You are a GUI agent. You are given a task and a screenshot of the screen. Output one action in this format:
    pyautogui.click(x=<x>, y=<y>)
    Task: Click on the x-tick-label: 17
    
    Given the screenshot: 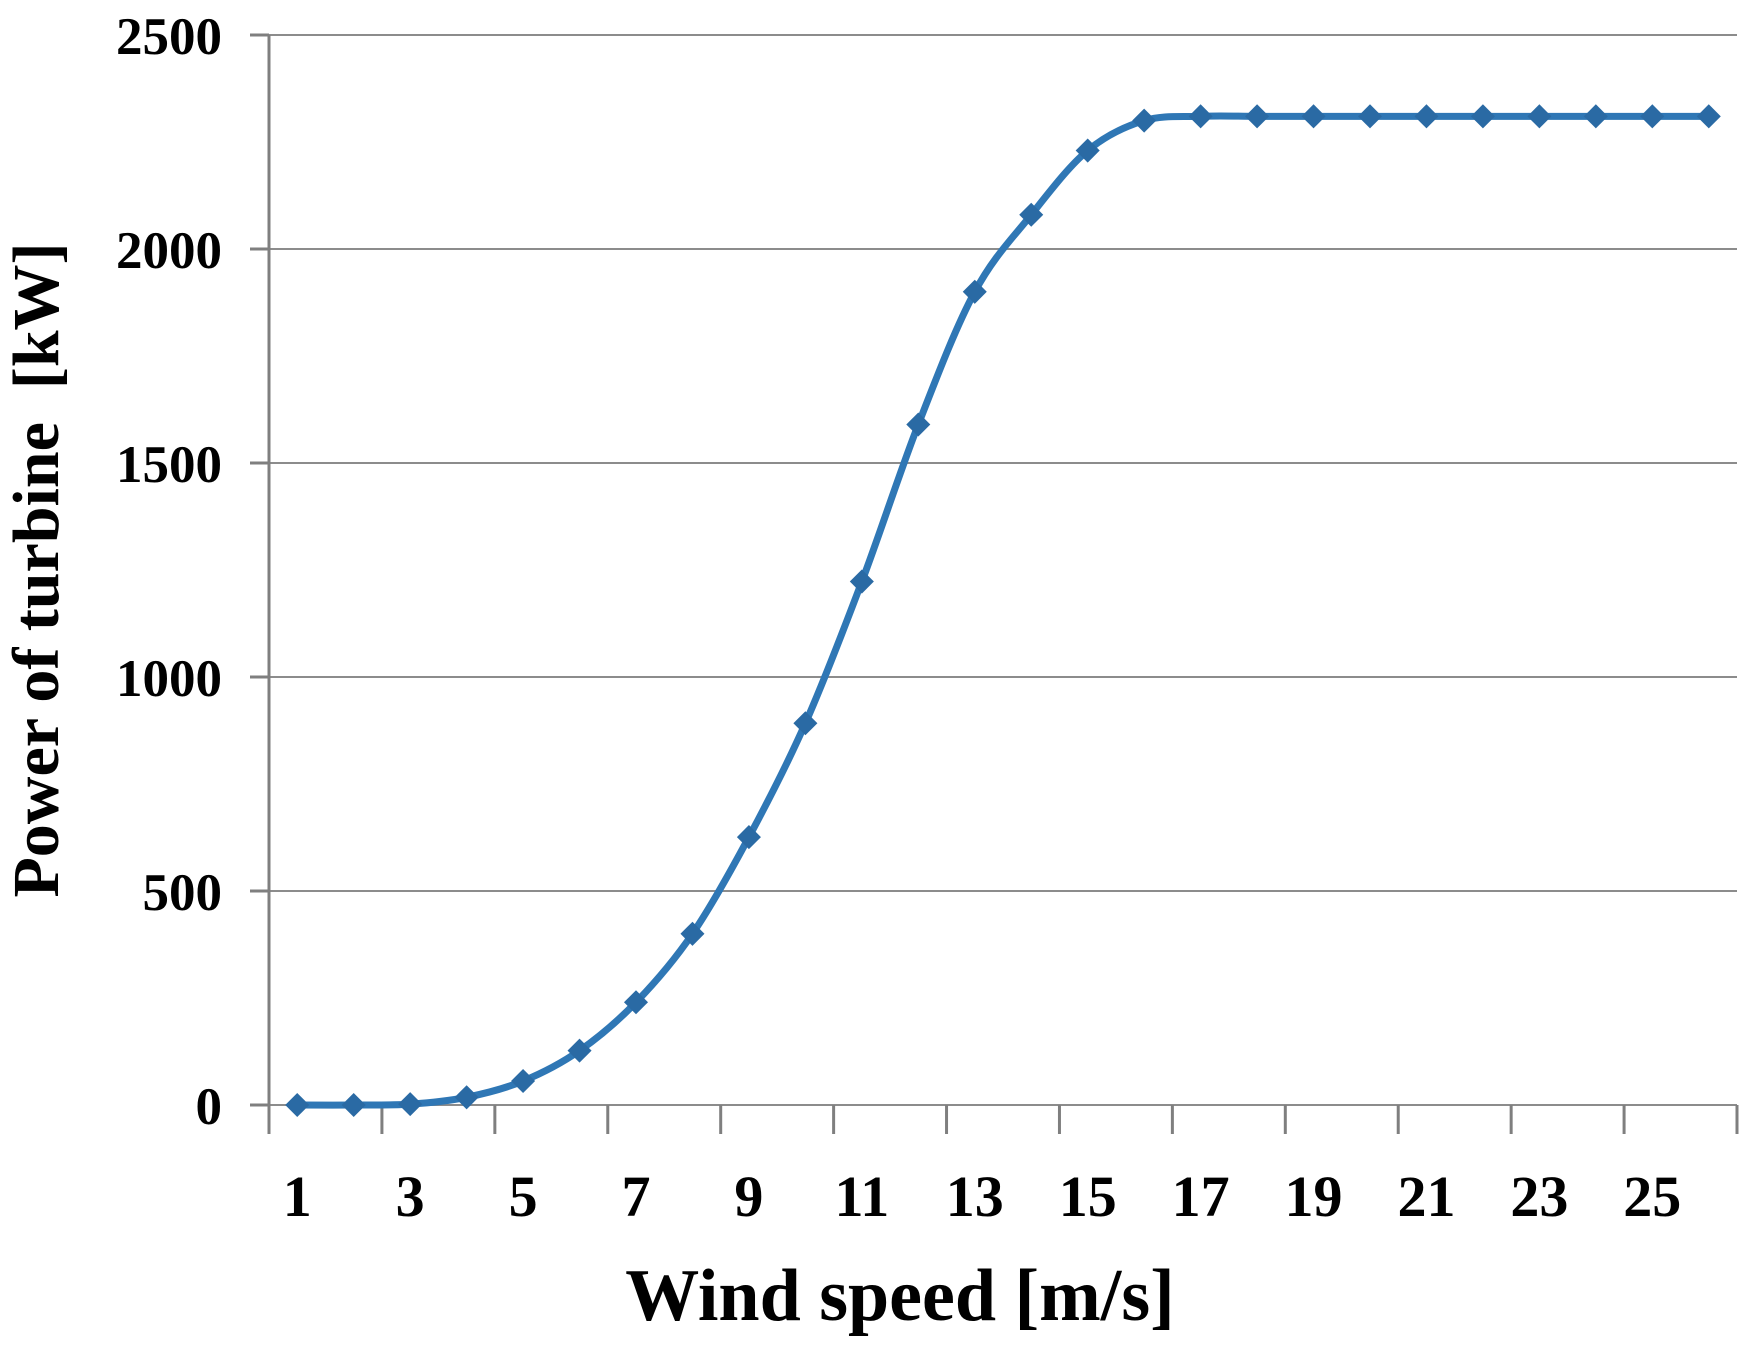 What is the action you would take?
    pyautogui.click(x=1201, y=1196)
    